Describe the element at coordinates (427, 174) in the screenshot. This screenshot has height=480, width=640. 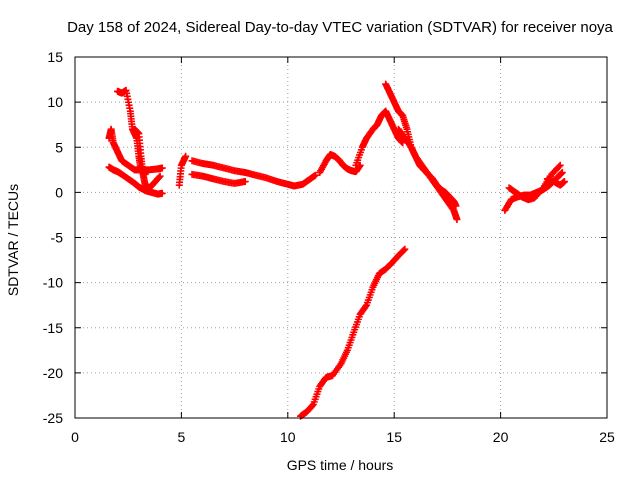
I see `series-arc-k` at that location.